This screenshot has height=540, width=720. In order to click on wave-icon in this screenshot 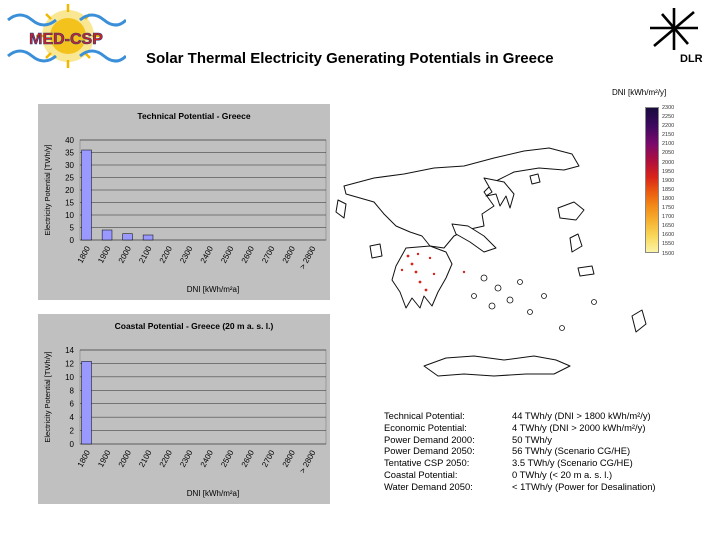, I will do `click(67, 38)`.